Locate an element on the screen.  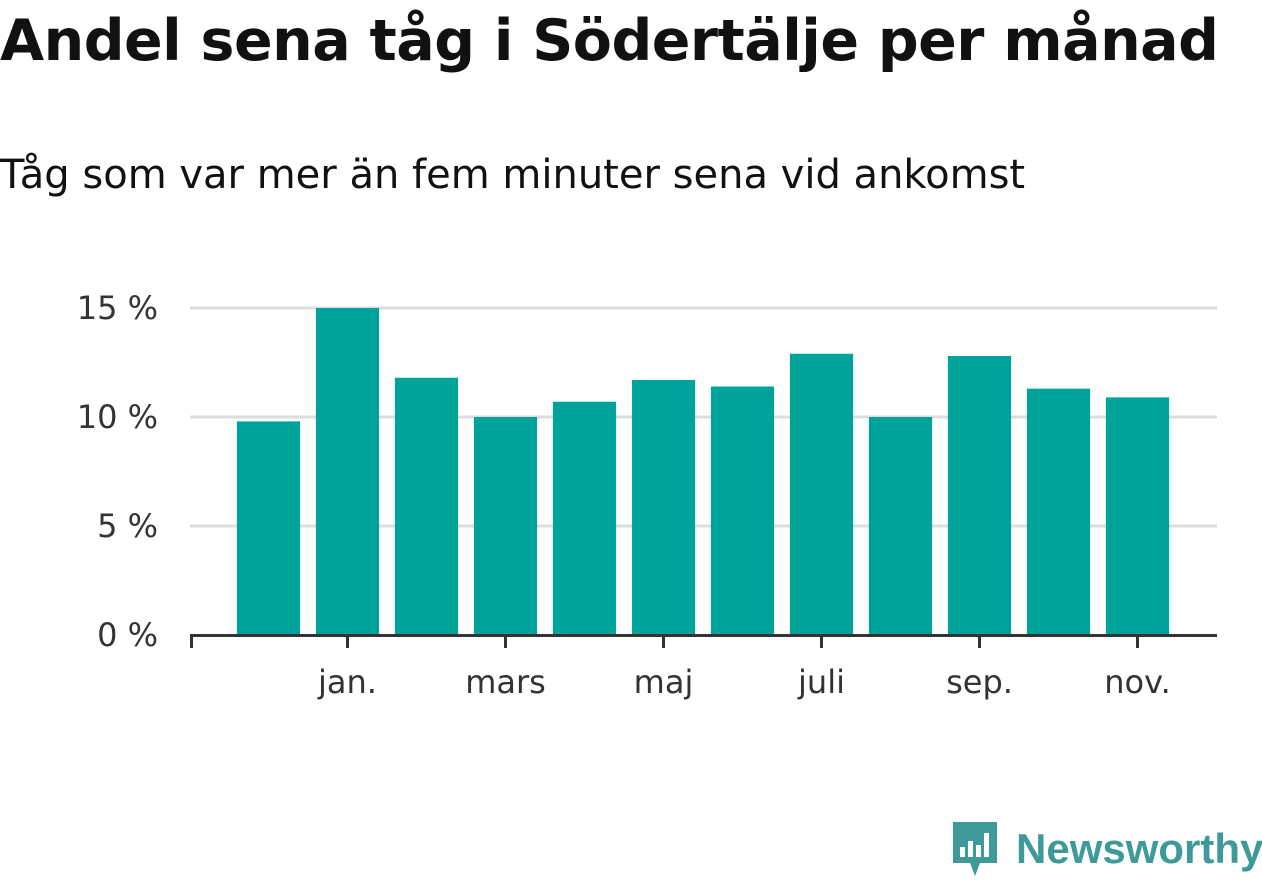
x-tick-label: juli is located at coordinates (821, 682).